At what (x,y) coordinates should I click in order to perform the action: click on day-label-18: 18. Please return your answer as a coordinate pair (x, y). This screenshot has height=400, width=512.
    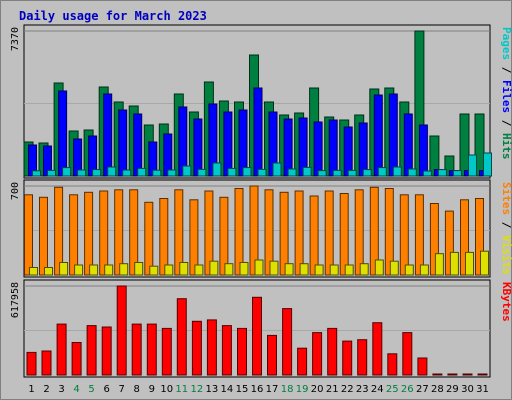
    Looking at the image, I should click on (287, 389).